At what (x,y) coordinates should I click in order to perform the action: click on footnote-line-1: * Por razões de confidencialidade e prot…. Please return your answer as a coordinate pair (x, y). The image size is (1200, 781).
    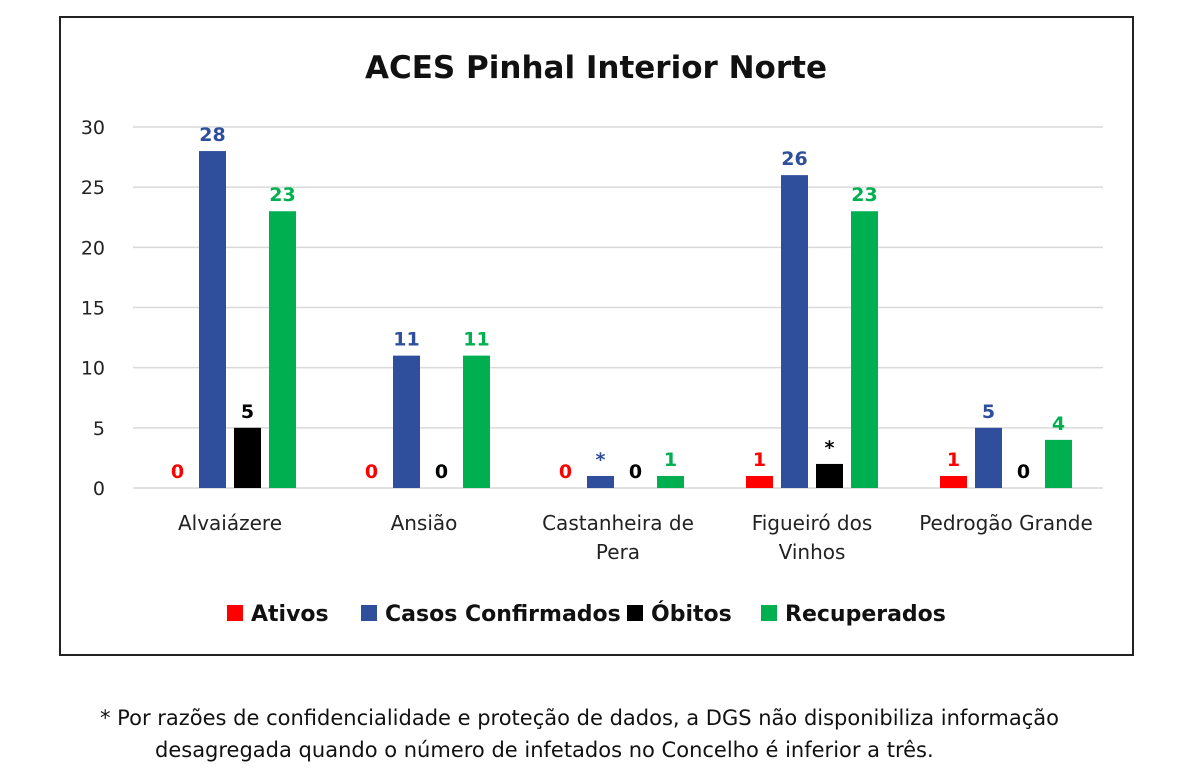
    Looking at the image, I should click on (580, 718).